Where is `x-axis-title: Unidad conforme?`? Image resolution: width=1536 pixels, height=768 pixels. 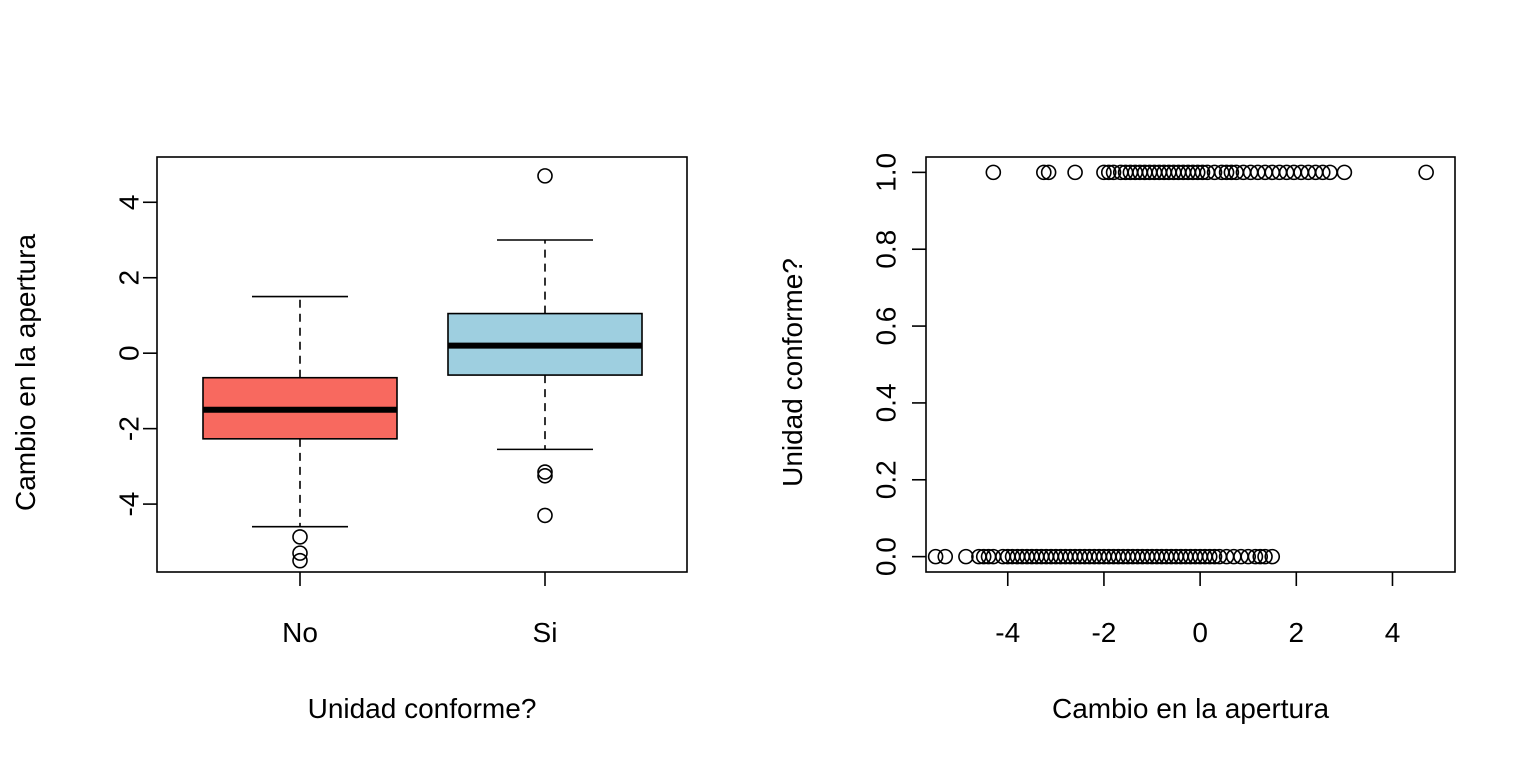 x-axis-title: Unidad conforme? is located at coordinates (422, 708).